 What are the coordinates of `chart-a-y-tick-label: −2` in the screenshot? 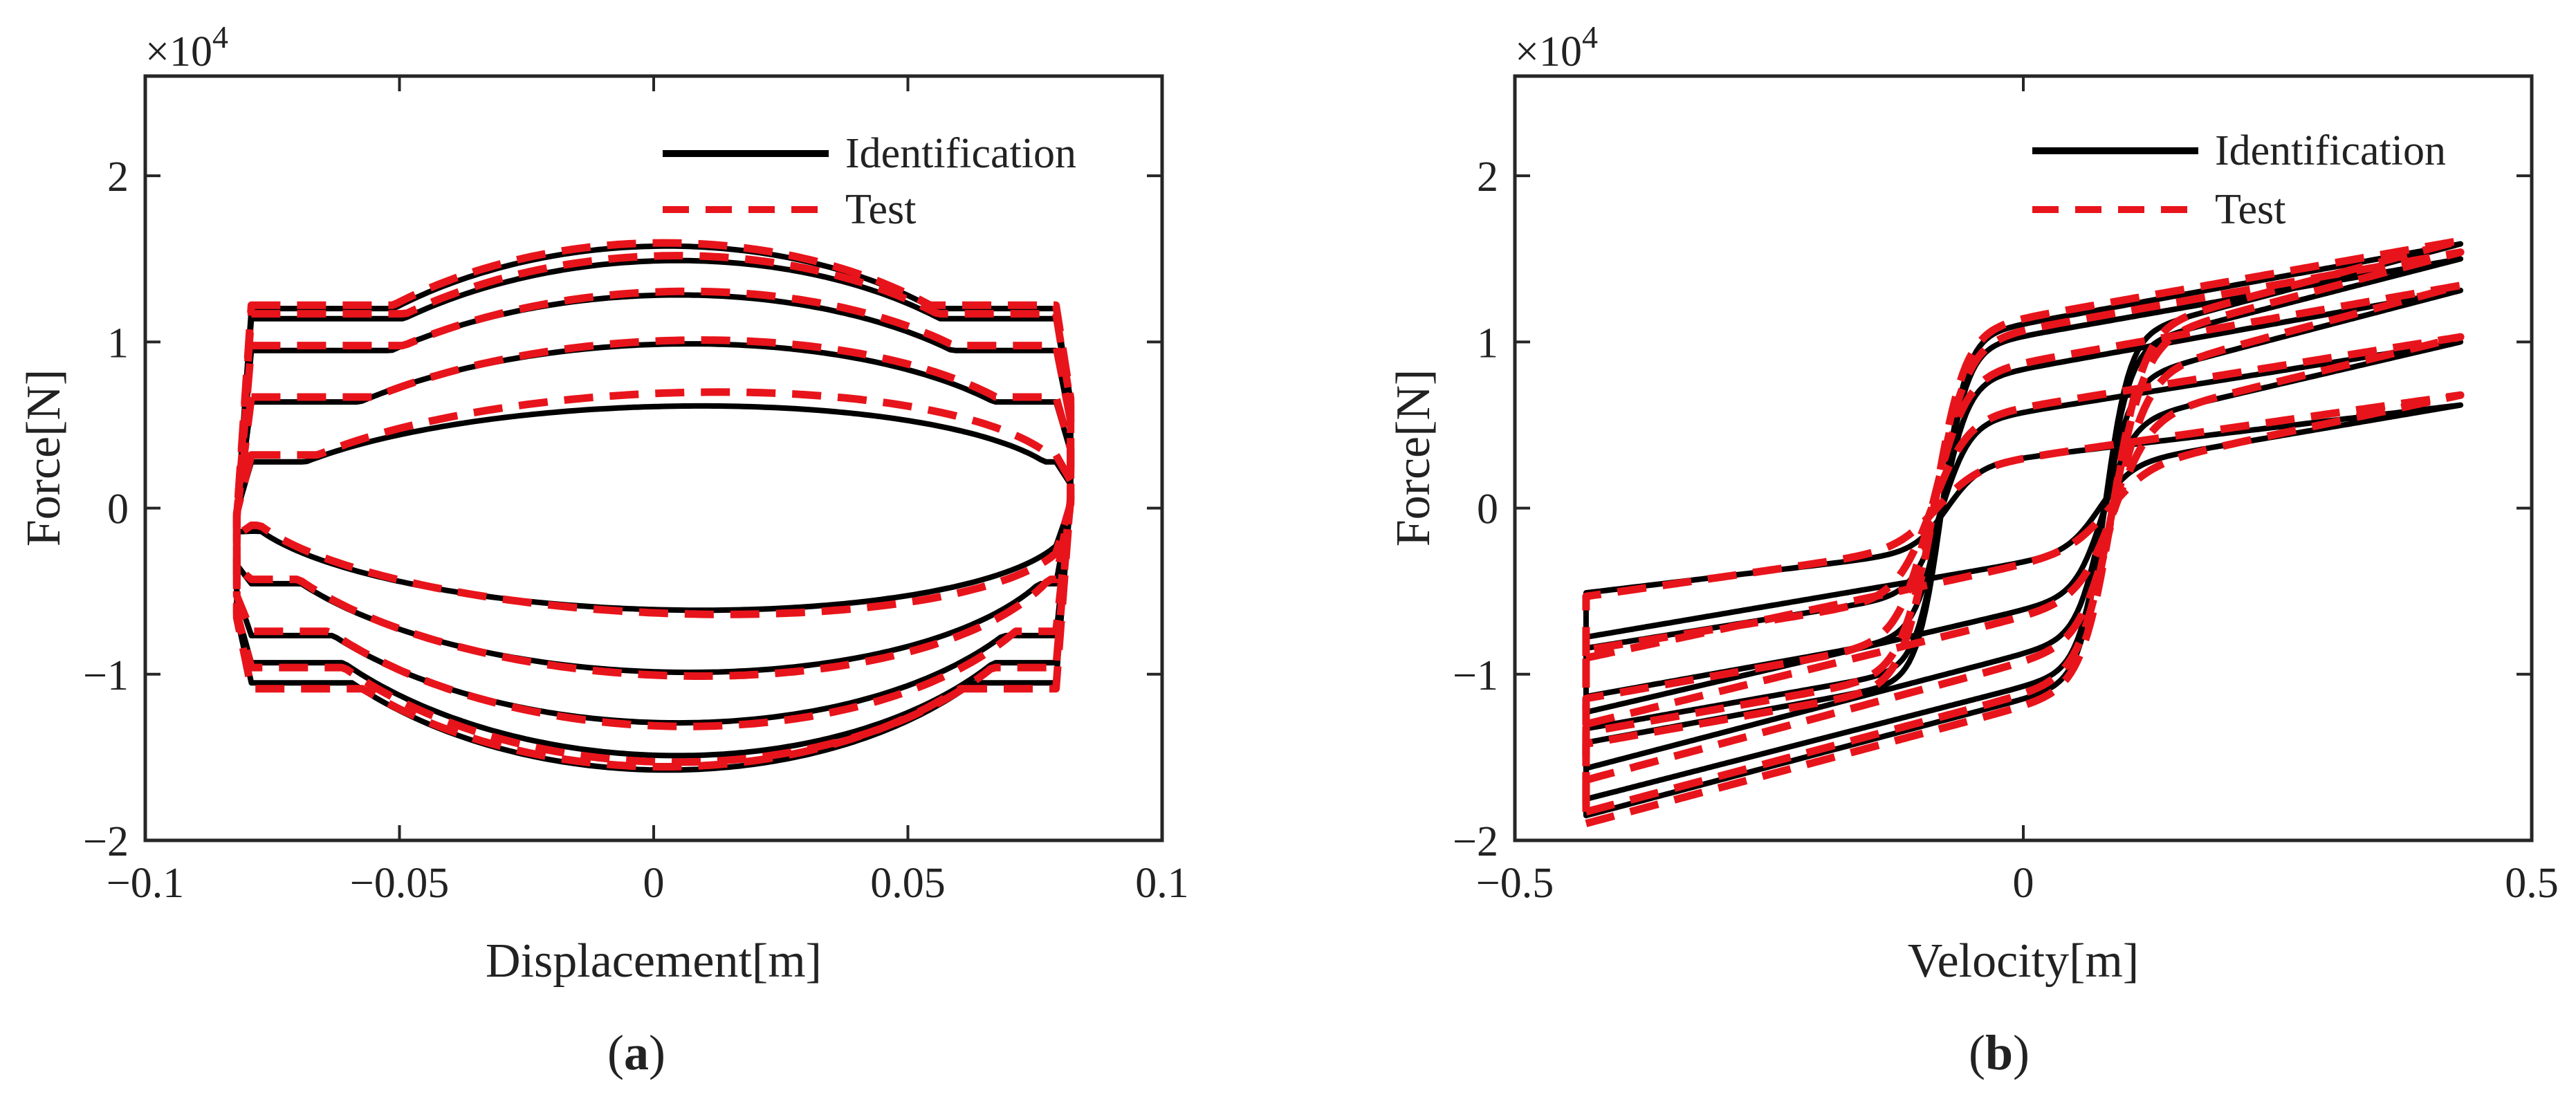 It's located at (106, 841).